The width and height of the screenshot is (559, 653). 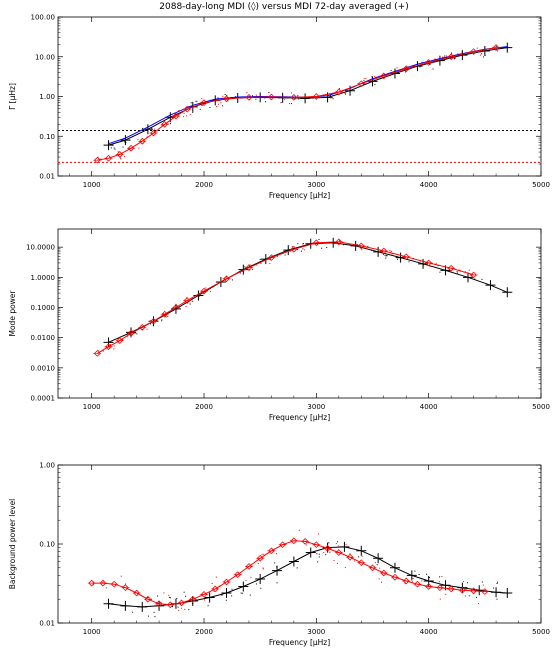 I want to click on x-tick-label: 3000, so click(x=316, y=185).